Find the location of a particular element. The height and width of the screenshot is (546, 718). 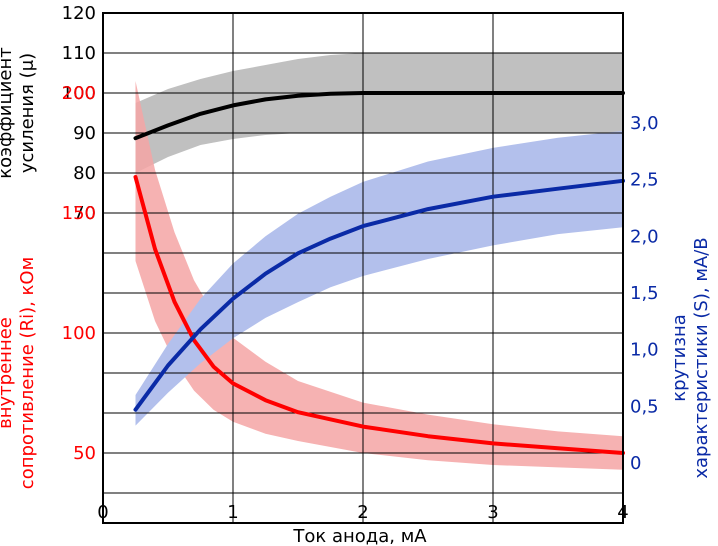

mu-tick-label: 100 is located at coordinates (79, 93).